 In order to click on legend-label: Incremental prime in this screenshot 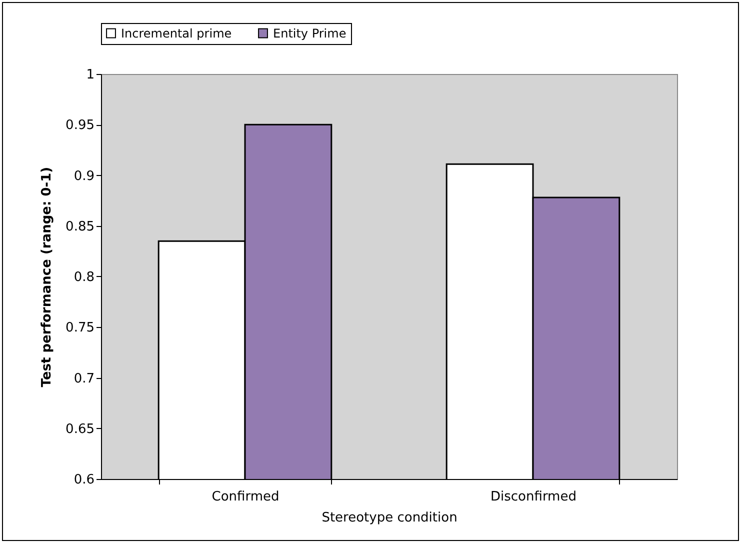, I will do `click(176, 33)`.